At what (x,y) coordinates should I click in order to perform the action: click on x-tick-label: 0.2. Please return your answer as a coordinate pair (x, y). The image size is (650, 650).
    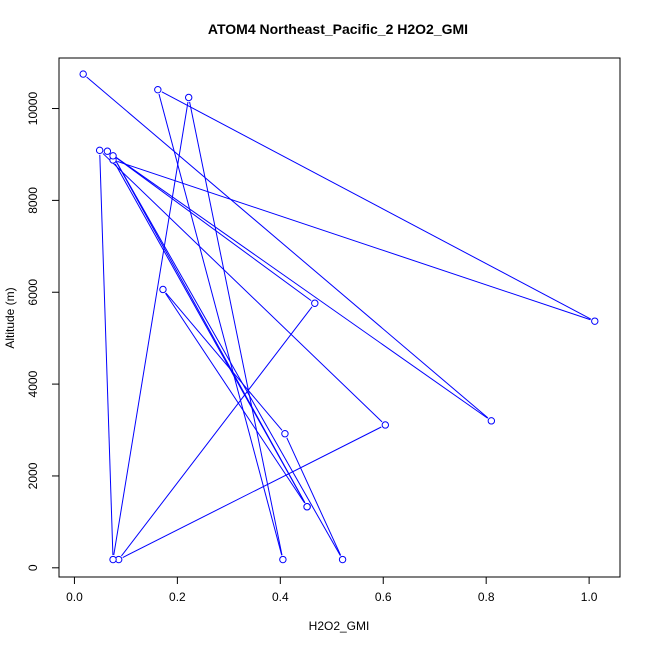
    Looking at the image, I should click on (177, 597).